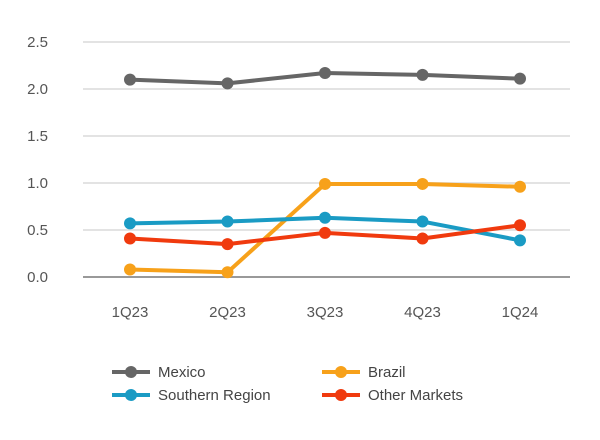 Image resolution: width=600 pixels, height=440 pixels. Describe the element at coordinates (130, 312) in the screenshot. I see `x-tick-label: 1Q23` at that location.